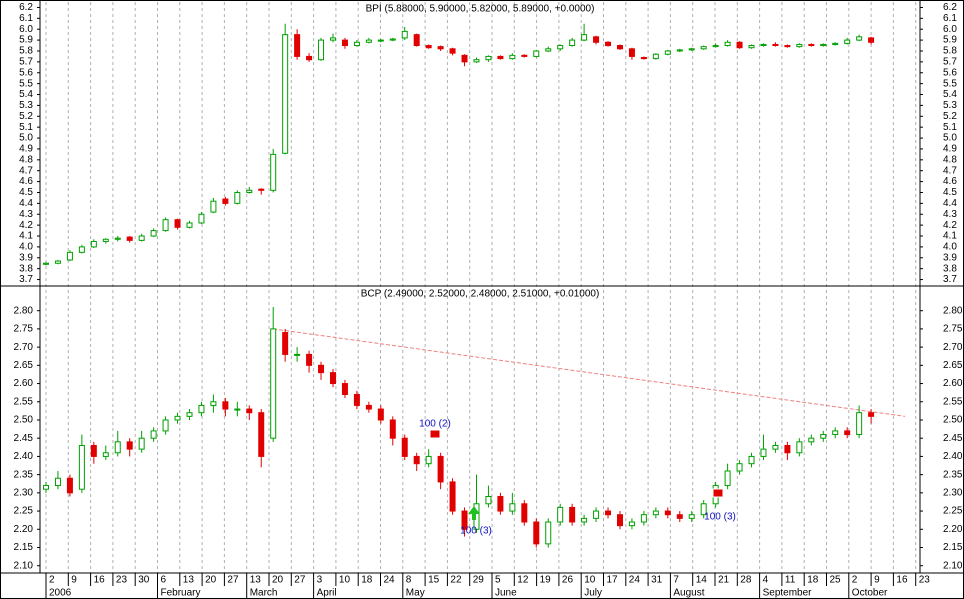  What do you see at coordinates (950, 18) in the screenshot?
I see `y-tick-label: 6.1` at bounding box center [950, 18].